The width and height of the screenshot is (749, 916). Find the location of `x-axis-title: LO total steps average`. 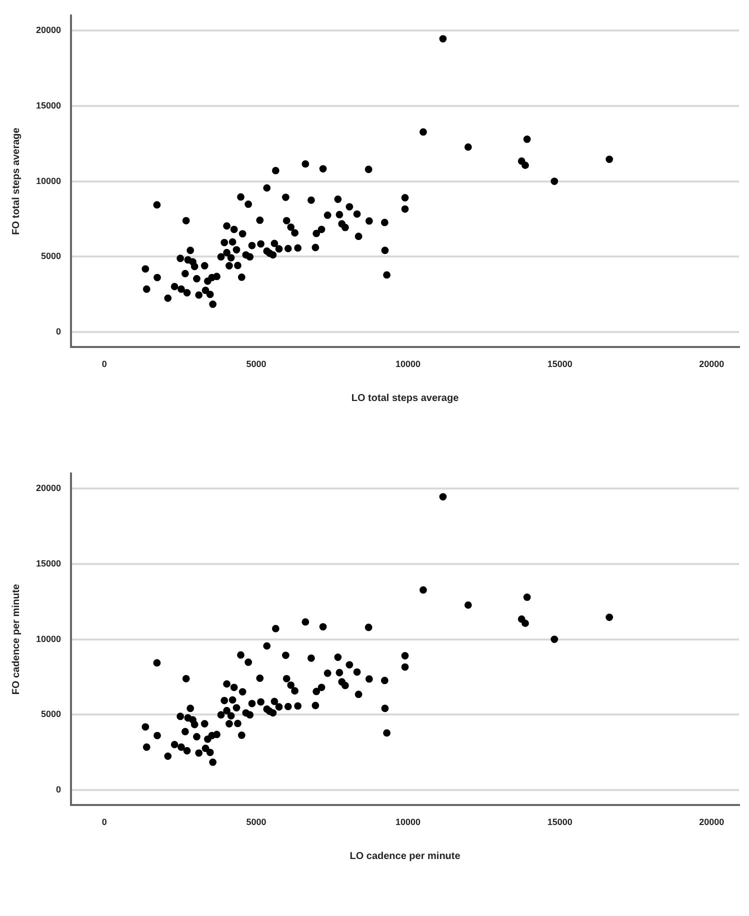

x-axis-title: LO total steps average is located at coordinates (405, 398).